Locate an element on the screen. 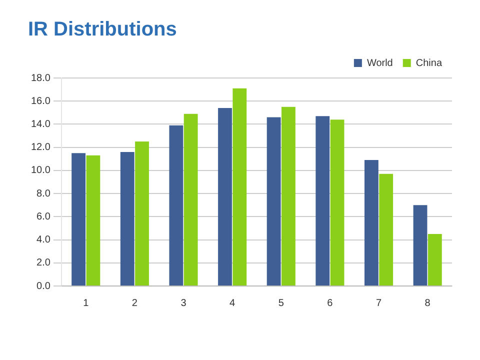 This screenshot has width=480, height=360. x-tick-label: 8 is located at coordinates (427, 303).